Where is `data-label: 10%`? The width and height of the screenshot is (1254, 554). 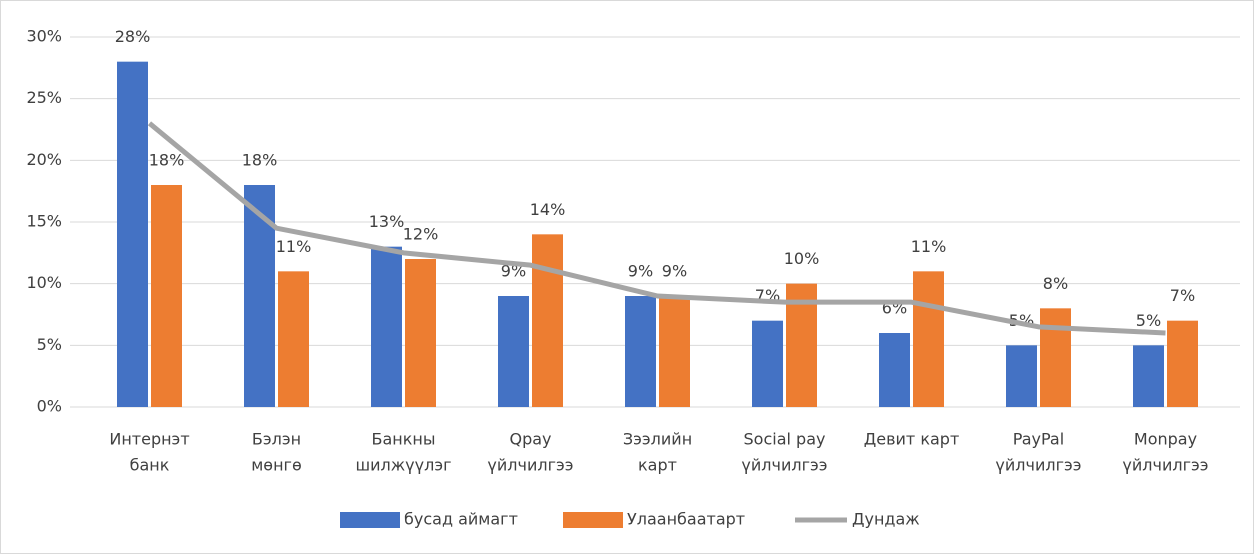
data-label: 10% is located at coordinates (802, 258).